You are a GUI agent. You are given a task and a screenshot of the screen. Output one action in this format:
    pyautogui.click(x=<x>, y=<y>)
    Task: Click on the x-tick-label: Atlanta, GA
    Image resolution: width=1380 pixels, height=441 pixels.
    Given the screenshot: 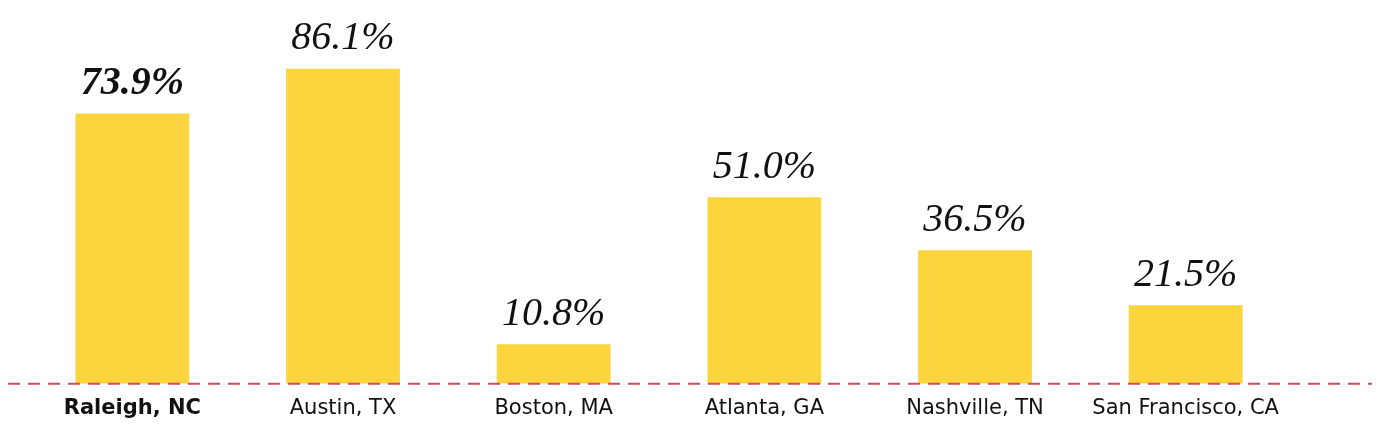 What is the action you would take?
    pyautogui.click(x=764, y=406)
    